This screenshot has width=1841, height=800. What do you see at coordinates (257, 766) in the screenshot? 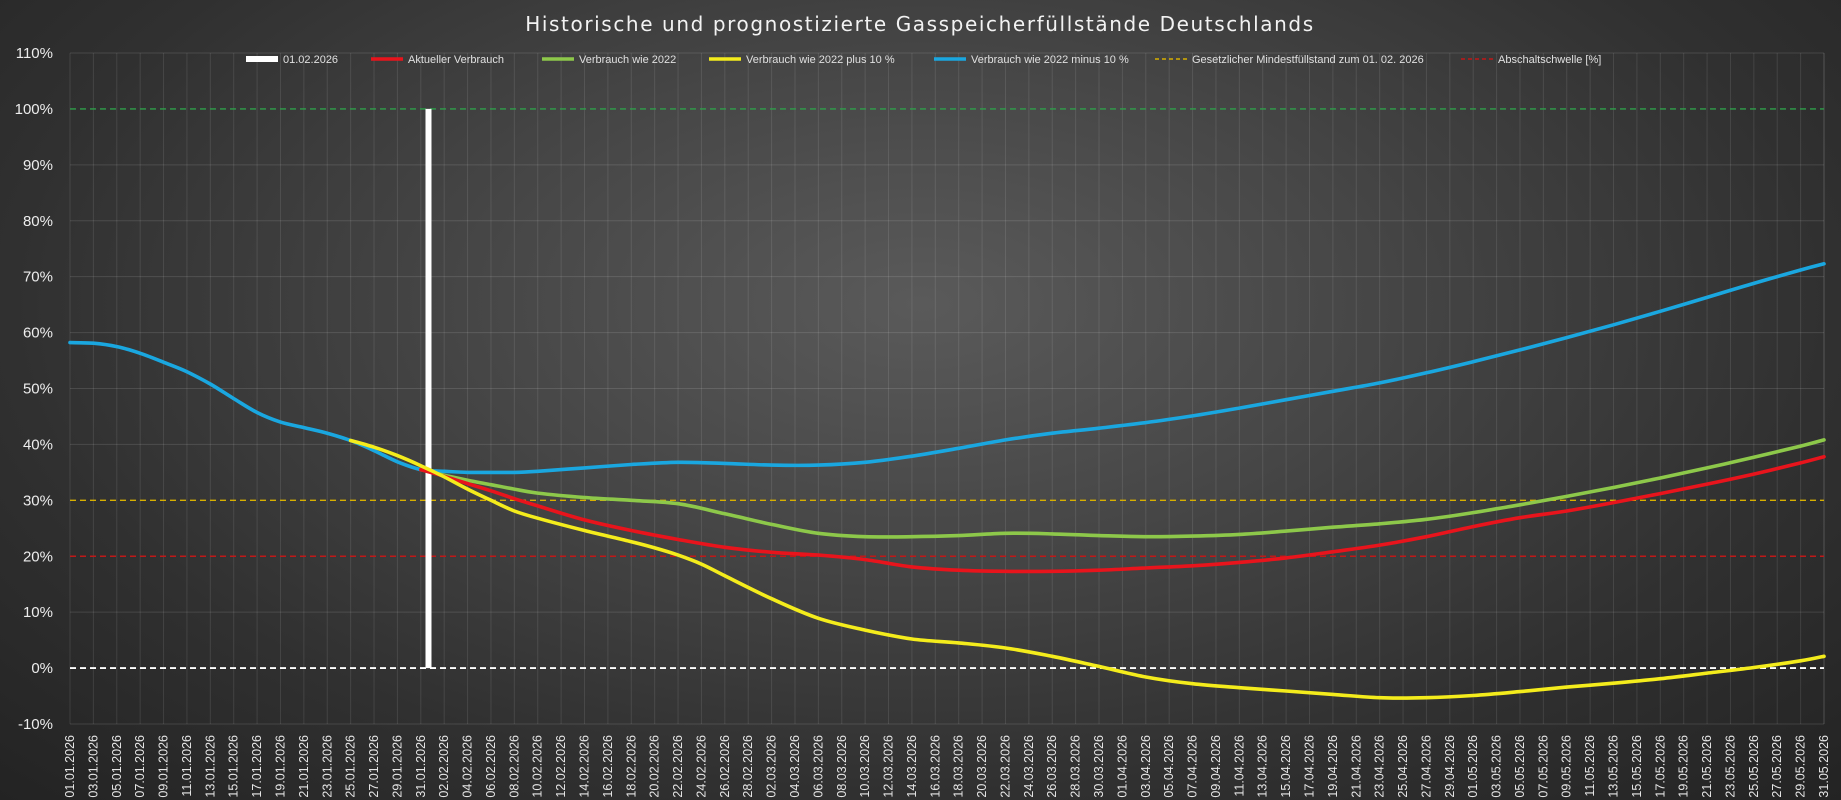
I see `x-tick-label: 17.01.2026` at bounding box center [257, 766].